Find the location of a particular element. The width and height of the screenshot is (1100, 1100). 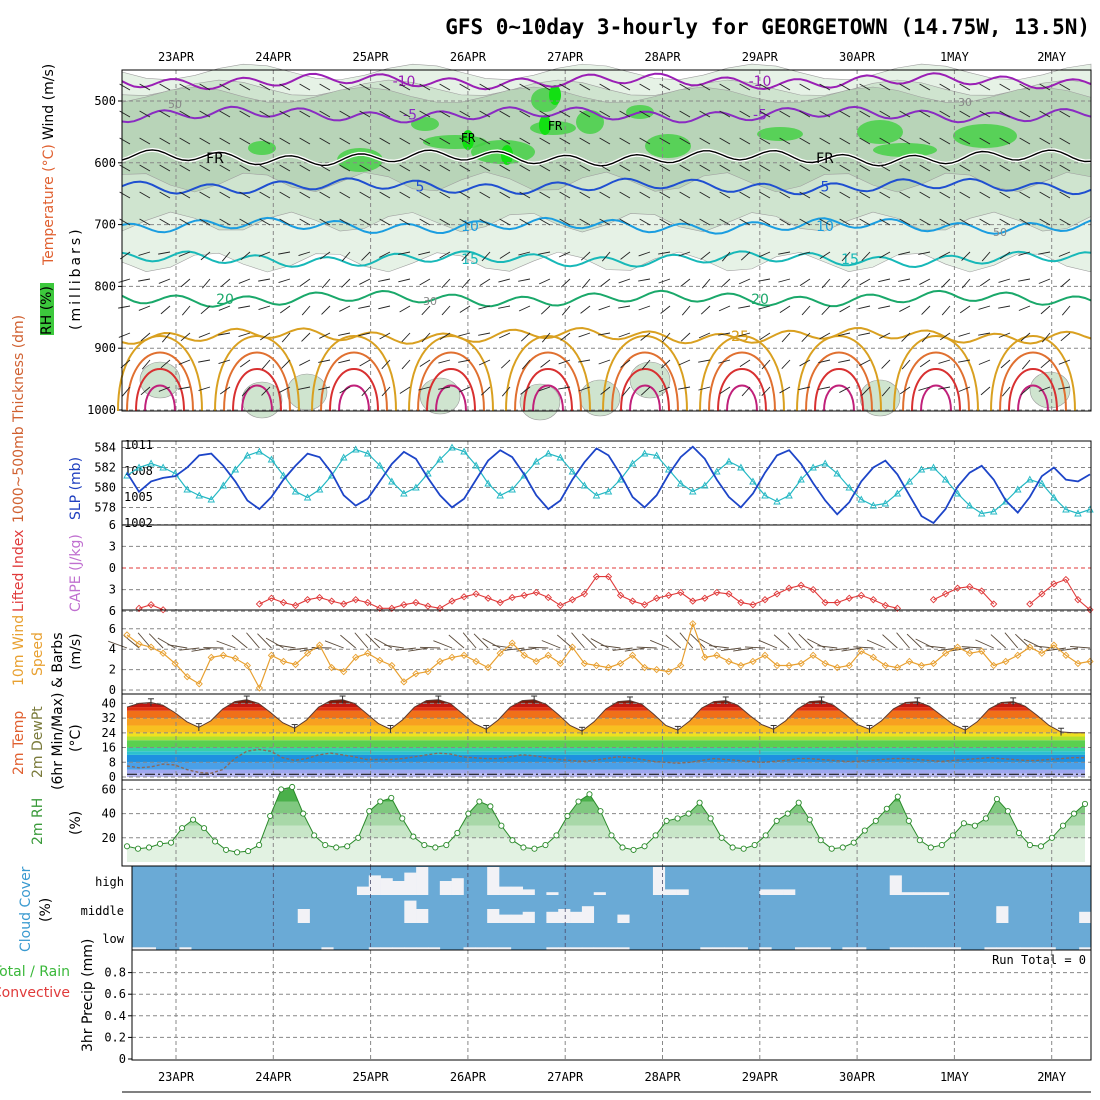

lifted-index-point is located at coordinates (584, 594).